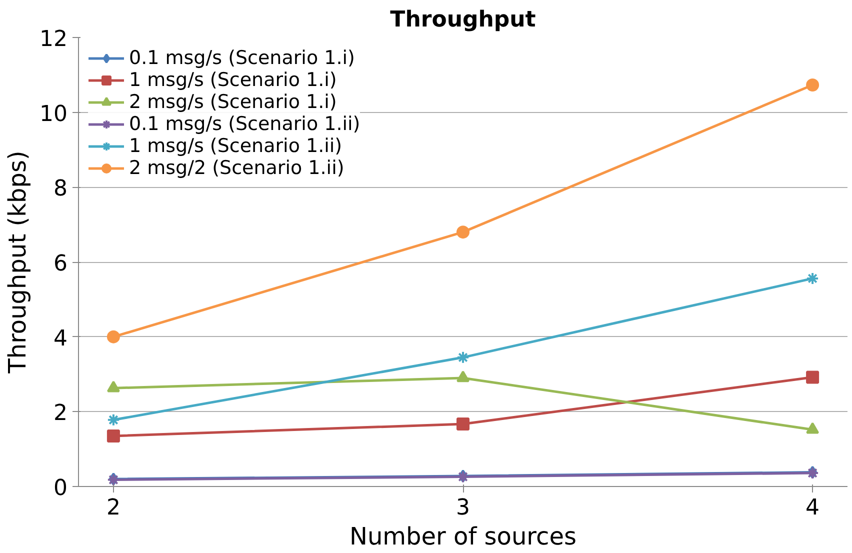 This screenshot has height=553, width=852. What do you see at coordinates (244, 124) in the screenshot?
I see `legend-label: 0.1 msg/s (Scenario 1.ii)` at bounding box center [244, 124].